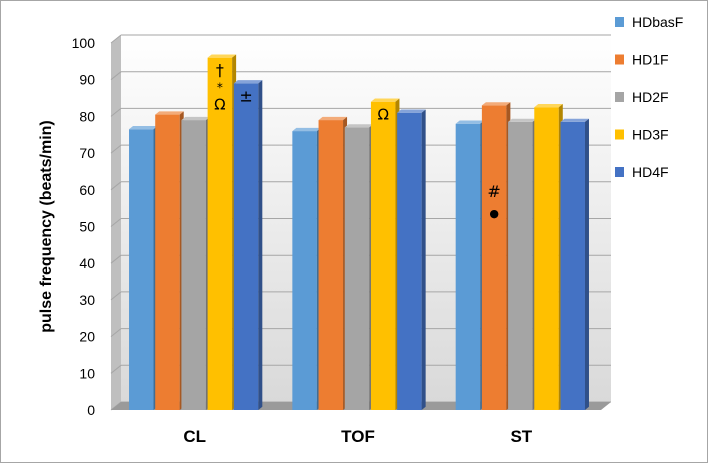 Image resolution: width=708 pixels, height=463 pixels. Describe the element at coordinates (493, 191) in the screenshot. I see `annotation-ST-HD1F: #` at that location.